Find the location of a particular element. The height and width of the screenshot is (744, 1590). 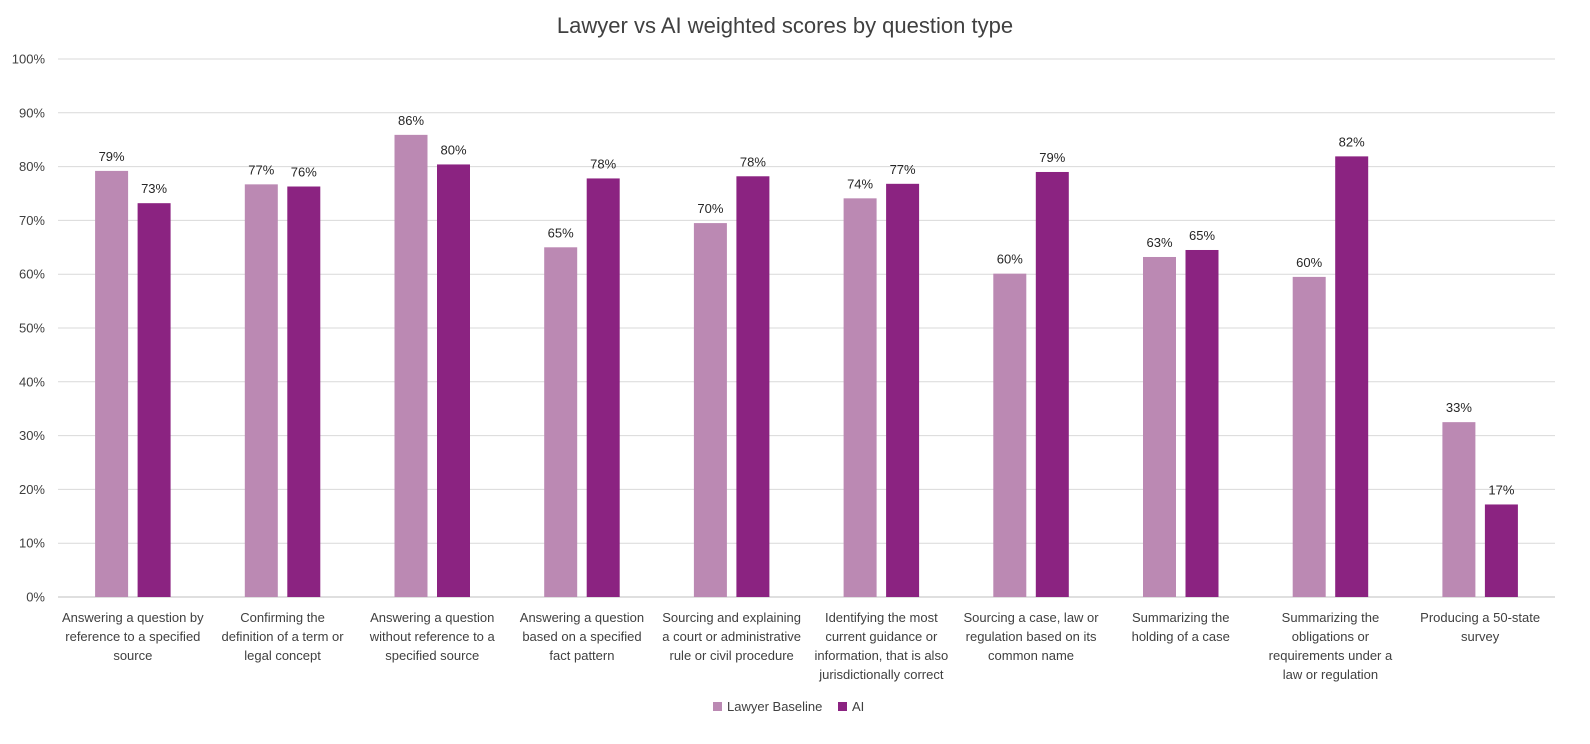

x-category-label-line: definition of a term or is located at coordinates (282, 636).